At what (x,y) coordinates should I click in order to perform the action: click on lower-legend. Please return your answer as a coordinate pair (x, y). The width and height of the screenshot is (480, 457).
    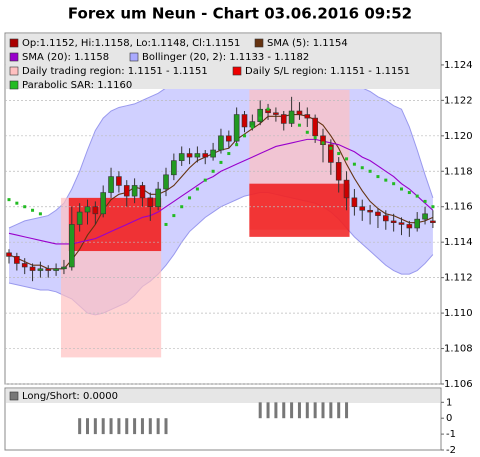
    Looking at the image, I should click on (223, 396).